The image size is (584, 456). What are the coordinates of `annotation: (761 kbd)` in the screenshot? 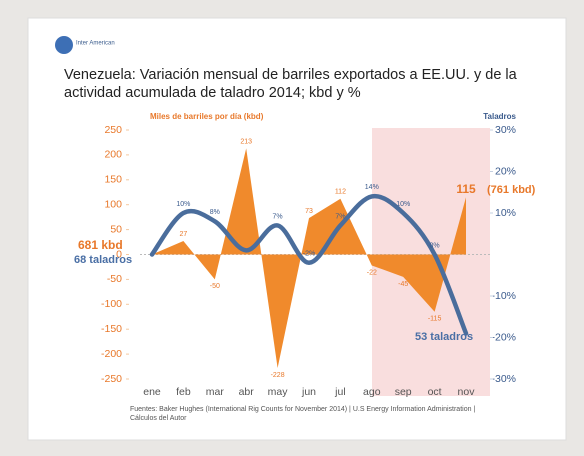 It's located at (511, 190).